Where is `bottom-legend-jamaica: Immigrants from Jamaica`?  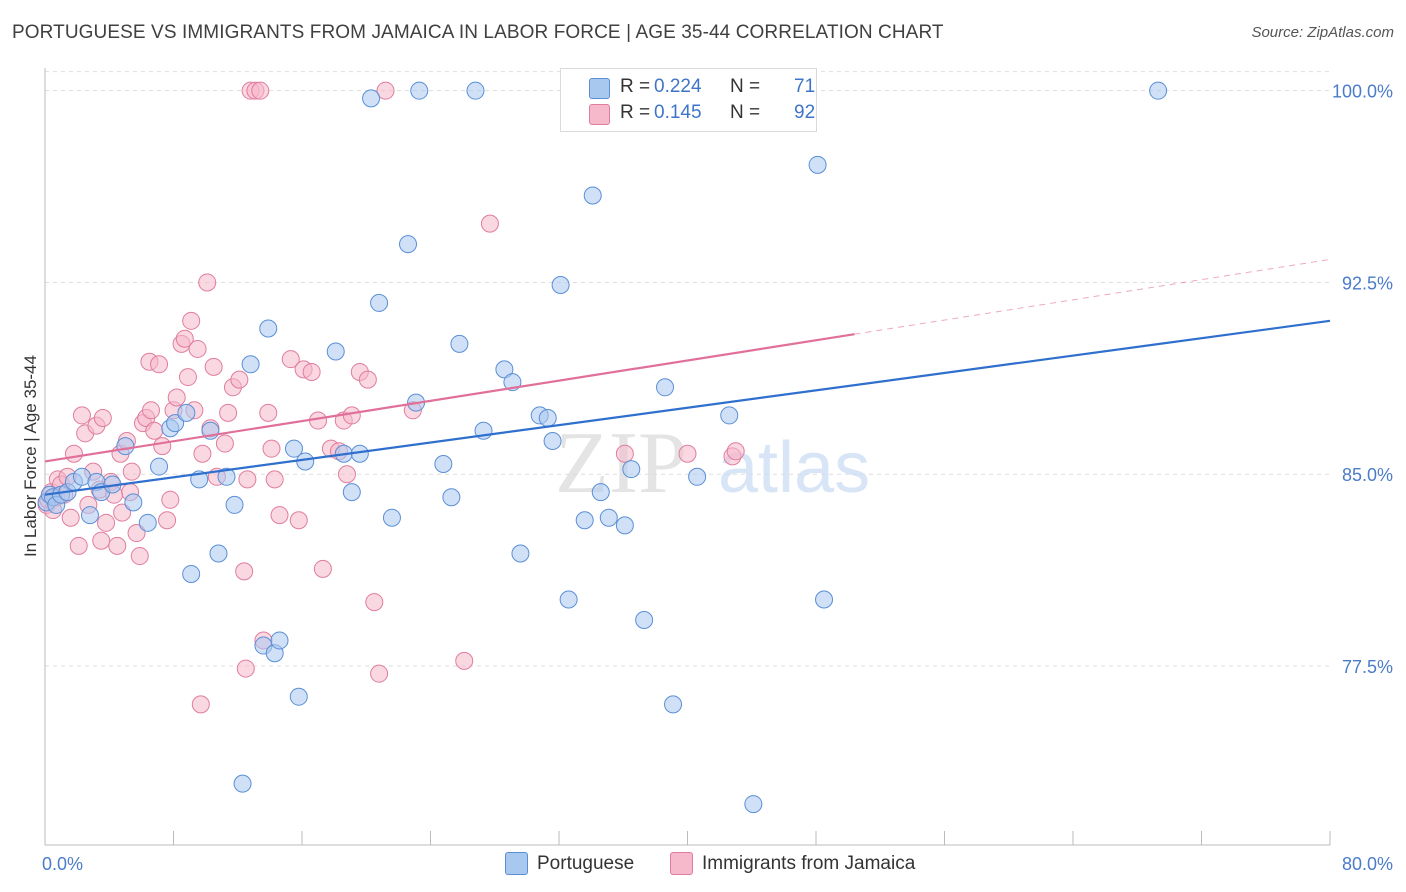
bottom-legend-jamaica: Immigrants from Jamaica is located at coordinates (810, 864).